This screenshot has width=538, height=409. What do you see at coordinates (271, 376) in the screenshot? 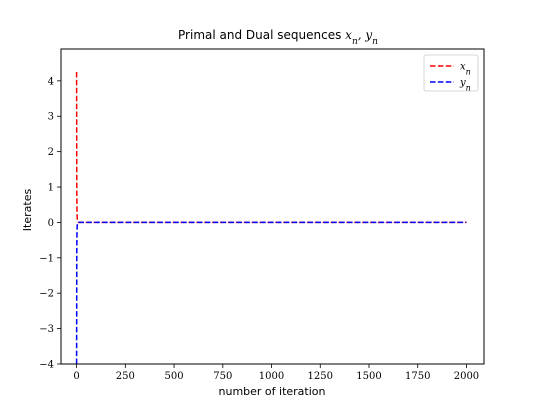
I see `x-tick-label: 1000` at bounding box center [271, 376].